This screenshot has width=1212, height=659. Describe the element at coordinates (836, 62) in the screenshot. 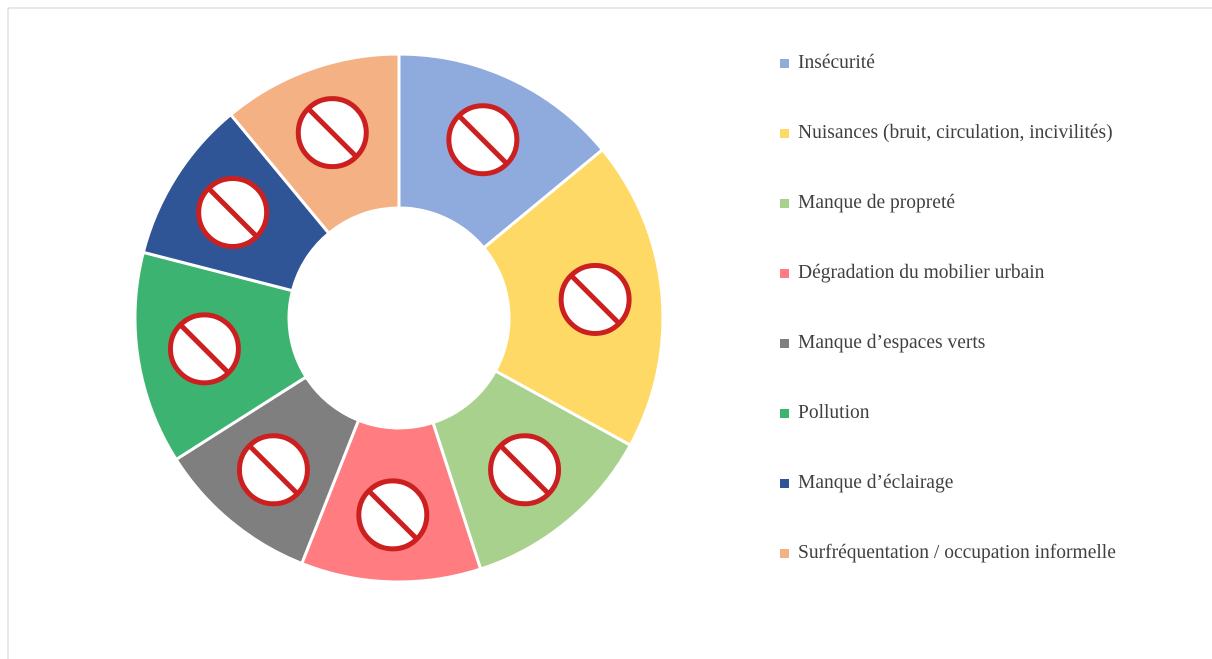

I see `legend-label: Insécurité` at that location.